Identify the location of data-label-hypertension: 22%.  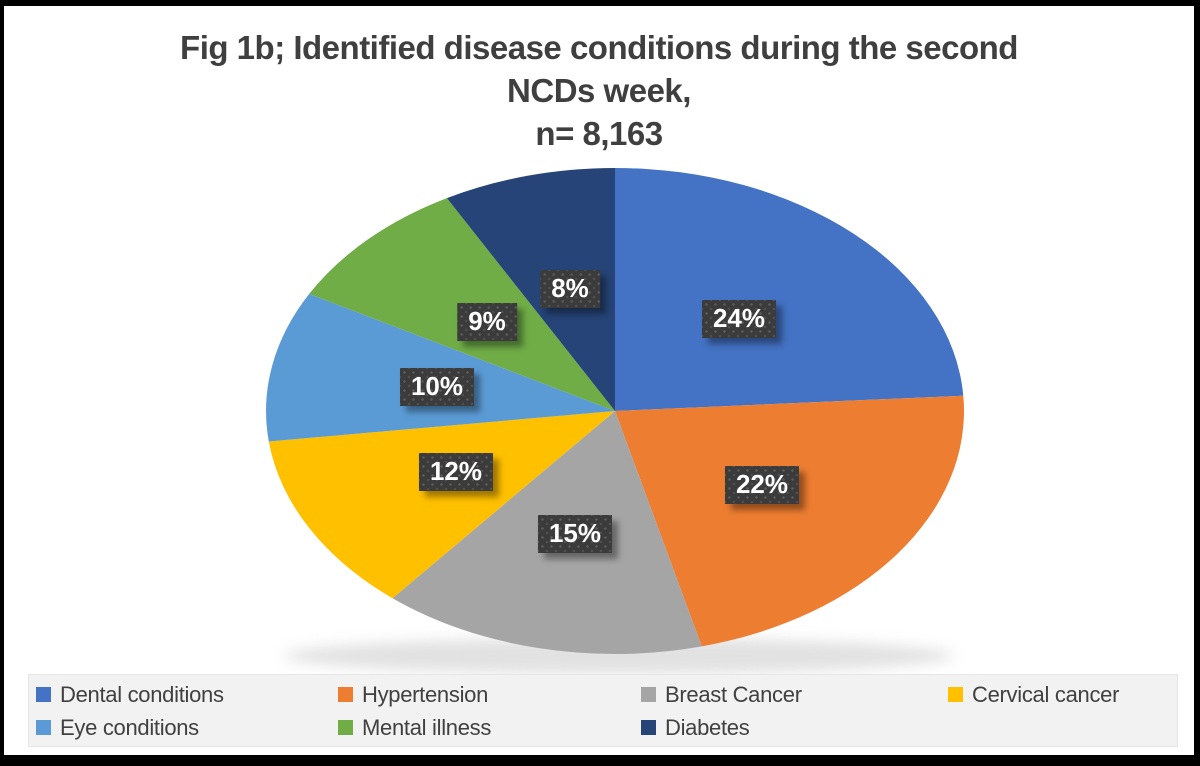
(762, 485).